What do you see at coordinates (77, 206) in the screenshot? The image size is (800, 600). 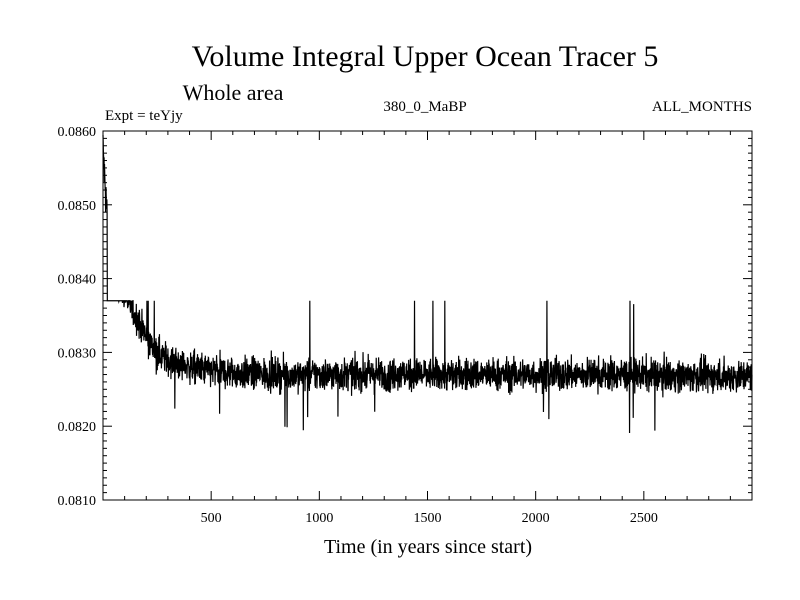 I see `y-tick-label: 0.0850` at bounding box center [77, 206].